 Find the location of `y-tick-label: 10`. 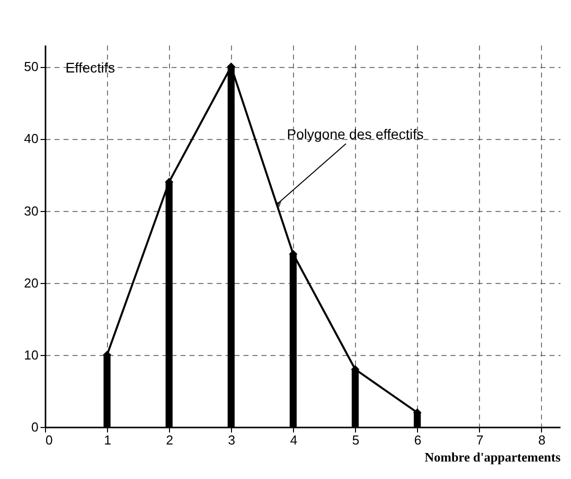

y-tick-label: 10 is located at coordinates (31, 354).